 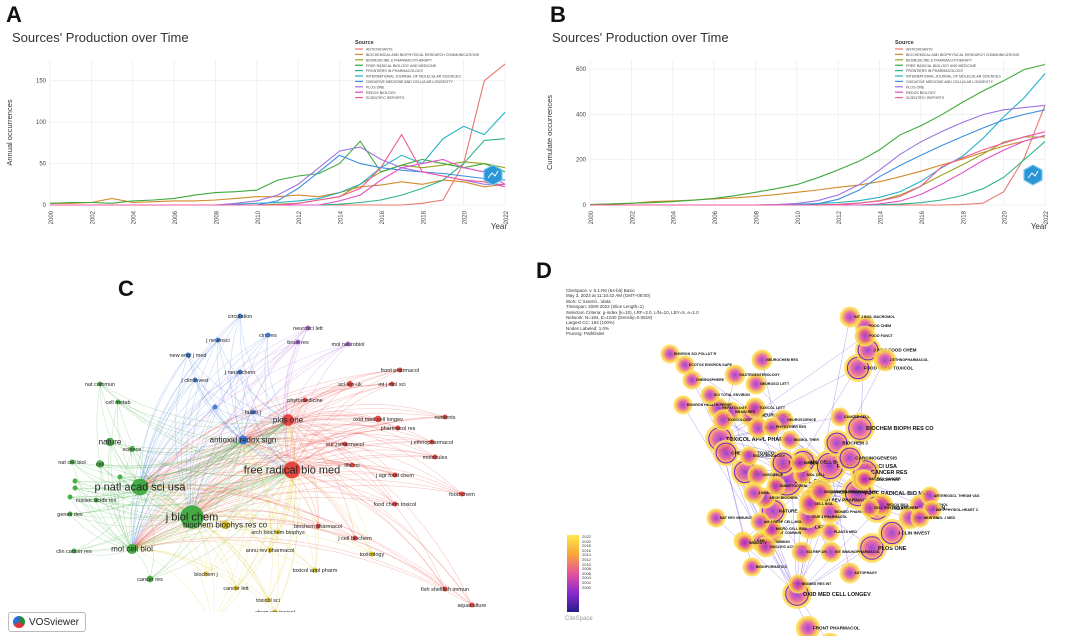 I want to click on network-c-node-label: cell metab, so click(x=117, y=403).